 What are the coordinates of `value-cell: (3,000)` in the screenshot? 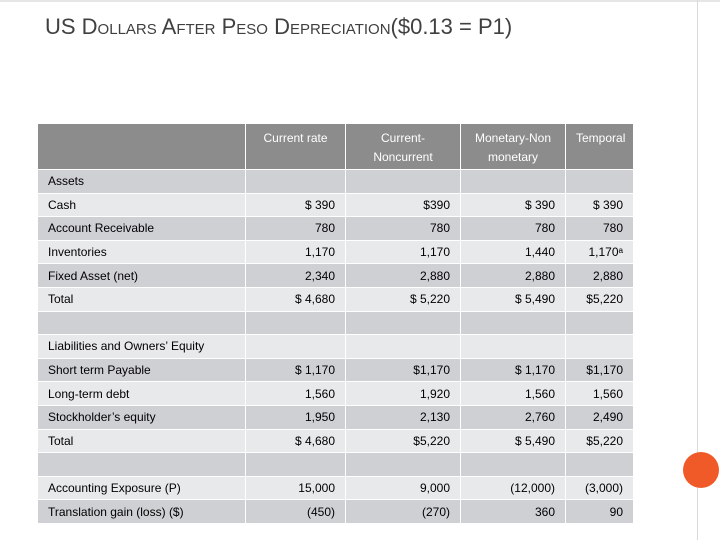 It's located at (599, 488).